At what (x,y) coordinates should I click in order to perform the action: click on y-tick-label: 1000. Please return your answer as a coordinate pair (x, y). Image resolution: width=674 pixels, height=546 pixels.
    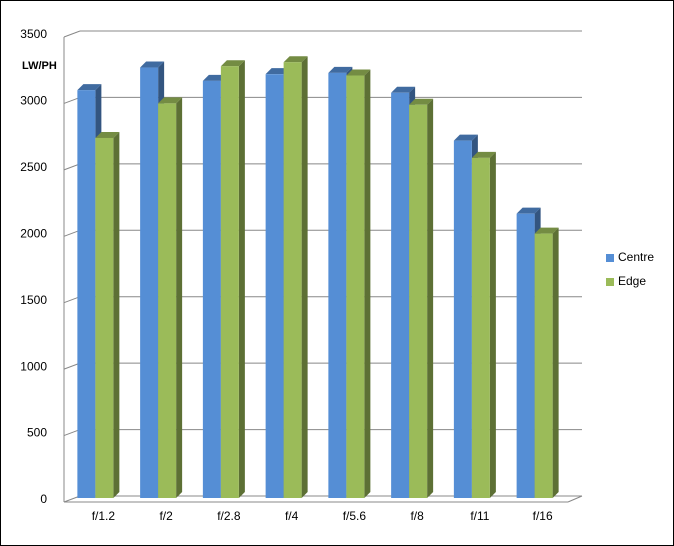
    Looking at the image, I should click on (33, 366).